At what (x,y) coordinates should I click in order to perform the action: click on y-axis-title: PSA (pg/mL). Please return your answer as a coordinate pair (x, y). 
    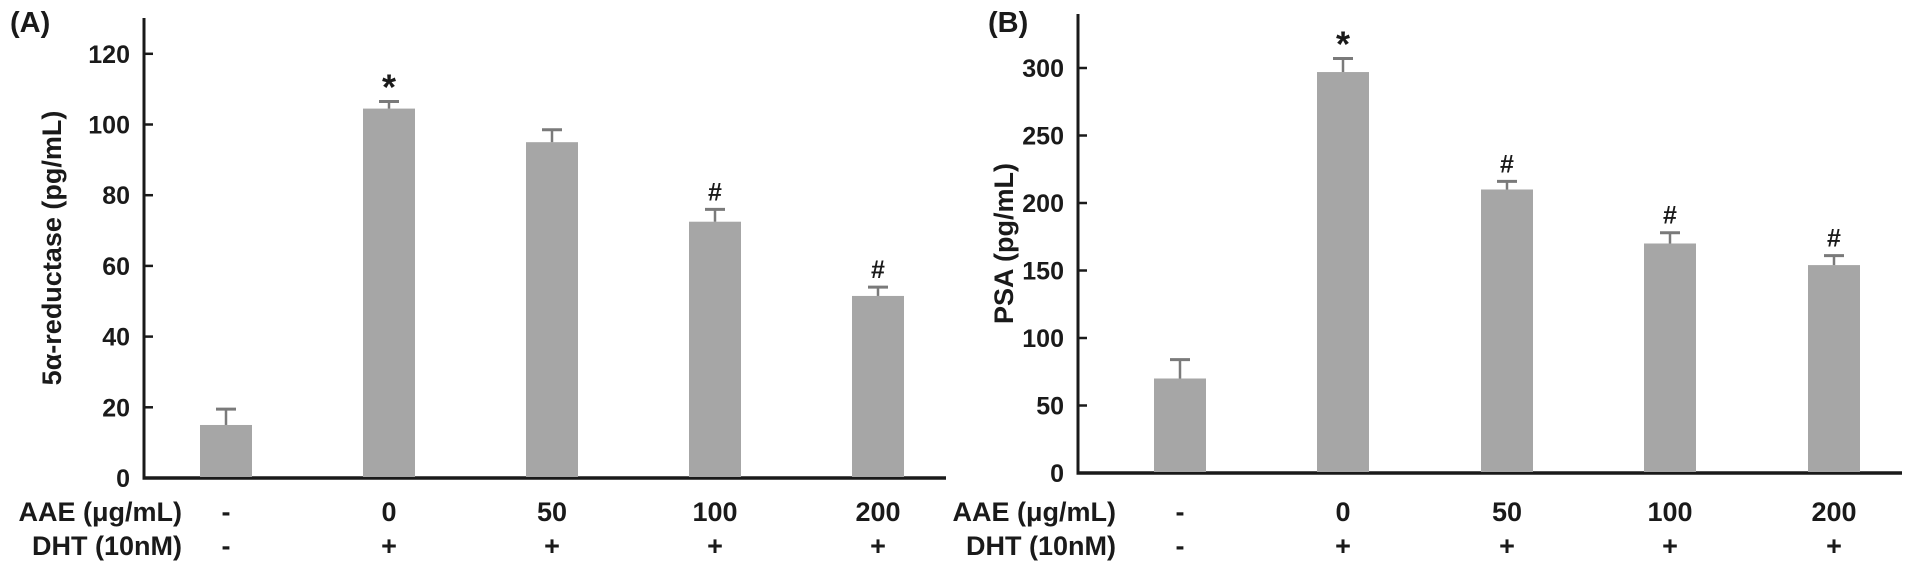
    Looking at the image, I should click on (1004, 243).